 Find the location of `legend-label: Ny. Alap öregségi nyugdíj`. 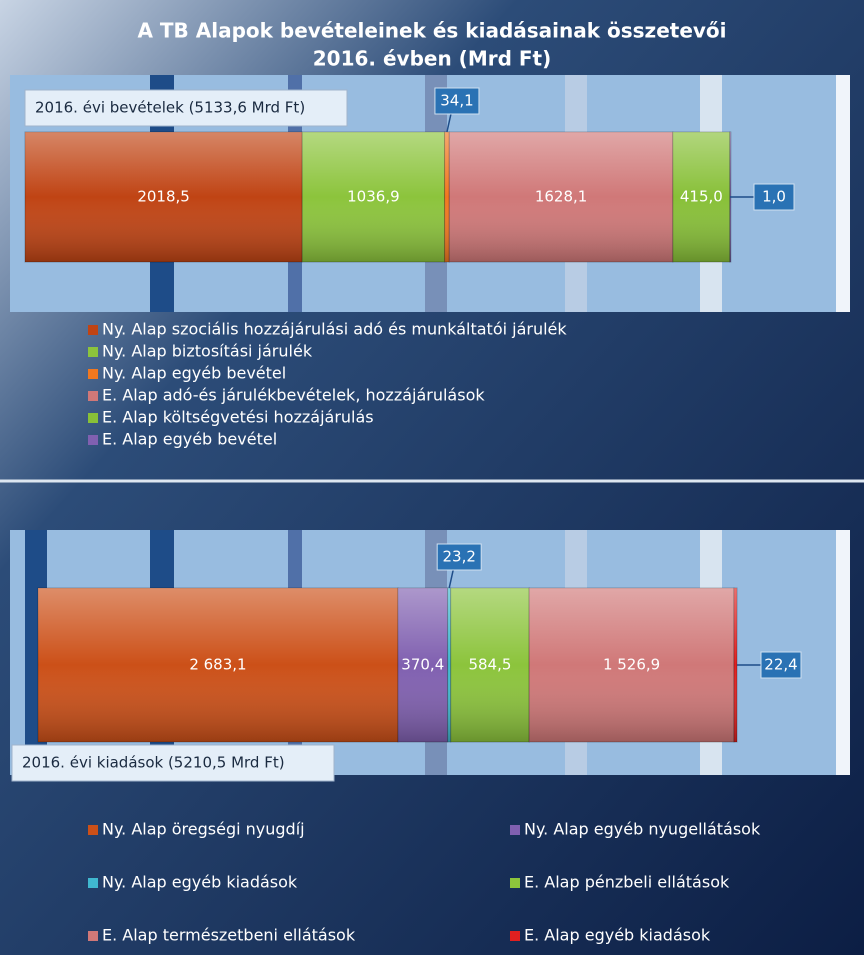

legend-label: Ny. Alap öregségi nyugdíj is located at coordinates (203, 829).